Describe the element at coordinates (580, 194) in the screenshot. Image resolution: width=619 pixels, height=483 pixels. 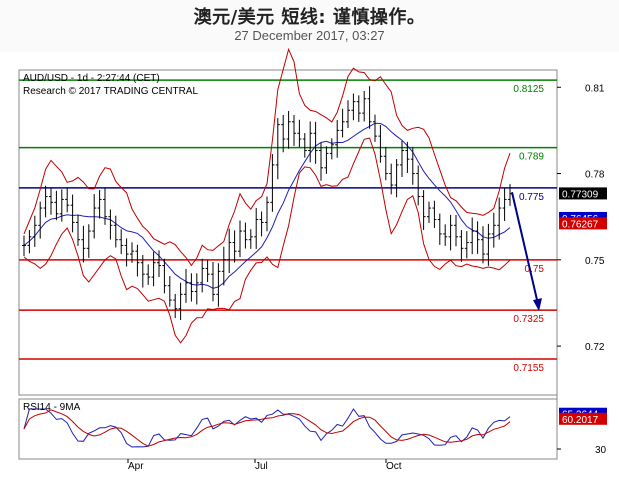
I see `price-badge-label: 0.77309` at that location.